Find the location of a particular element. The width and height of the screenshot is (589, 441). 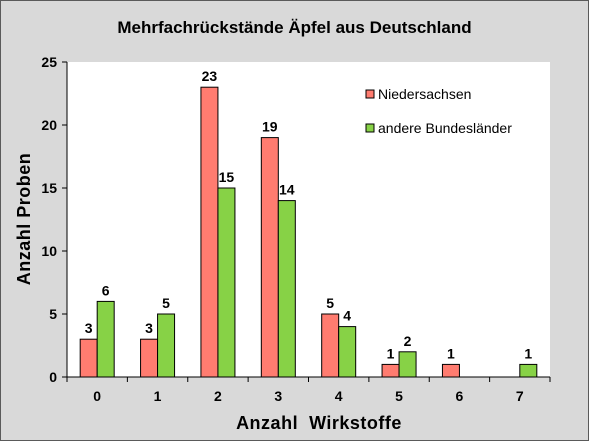

data-label-andere-bundeslaender-1: 5 is located at coordinates (166, 303).